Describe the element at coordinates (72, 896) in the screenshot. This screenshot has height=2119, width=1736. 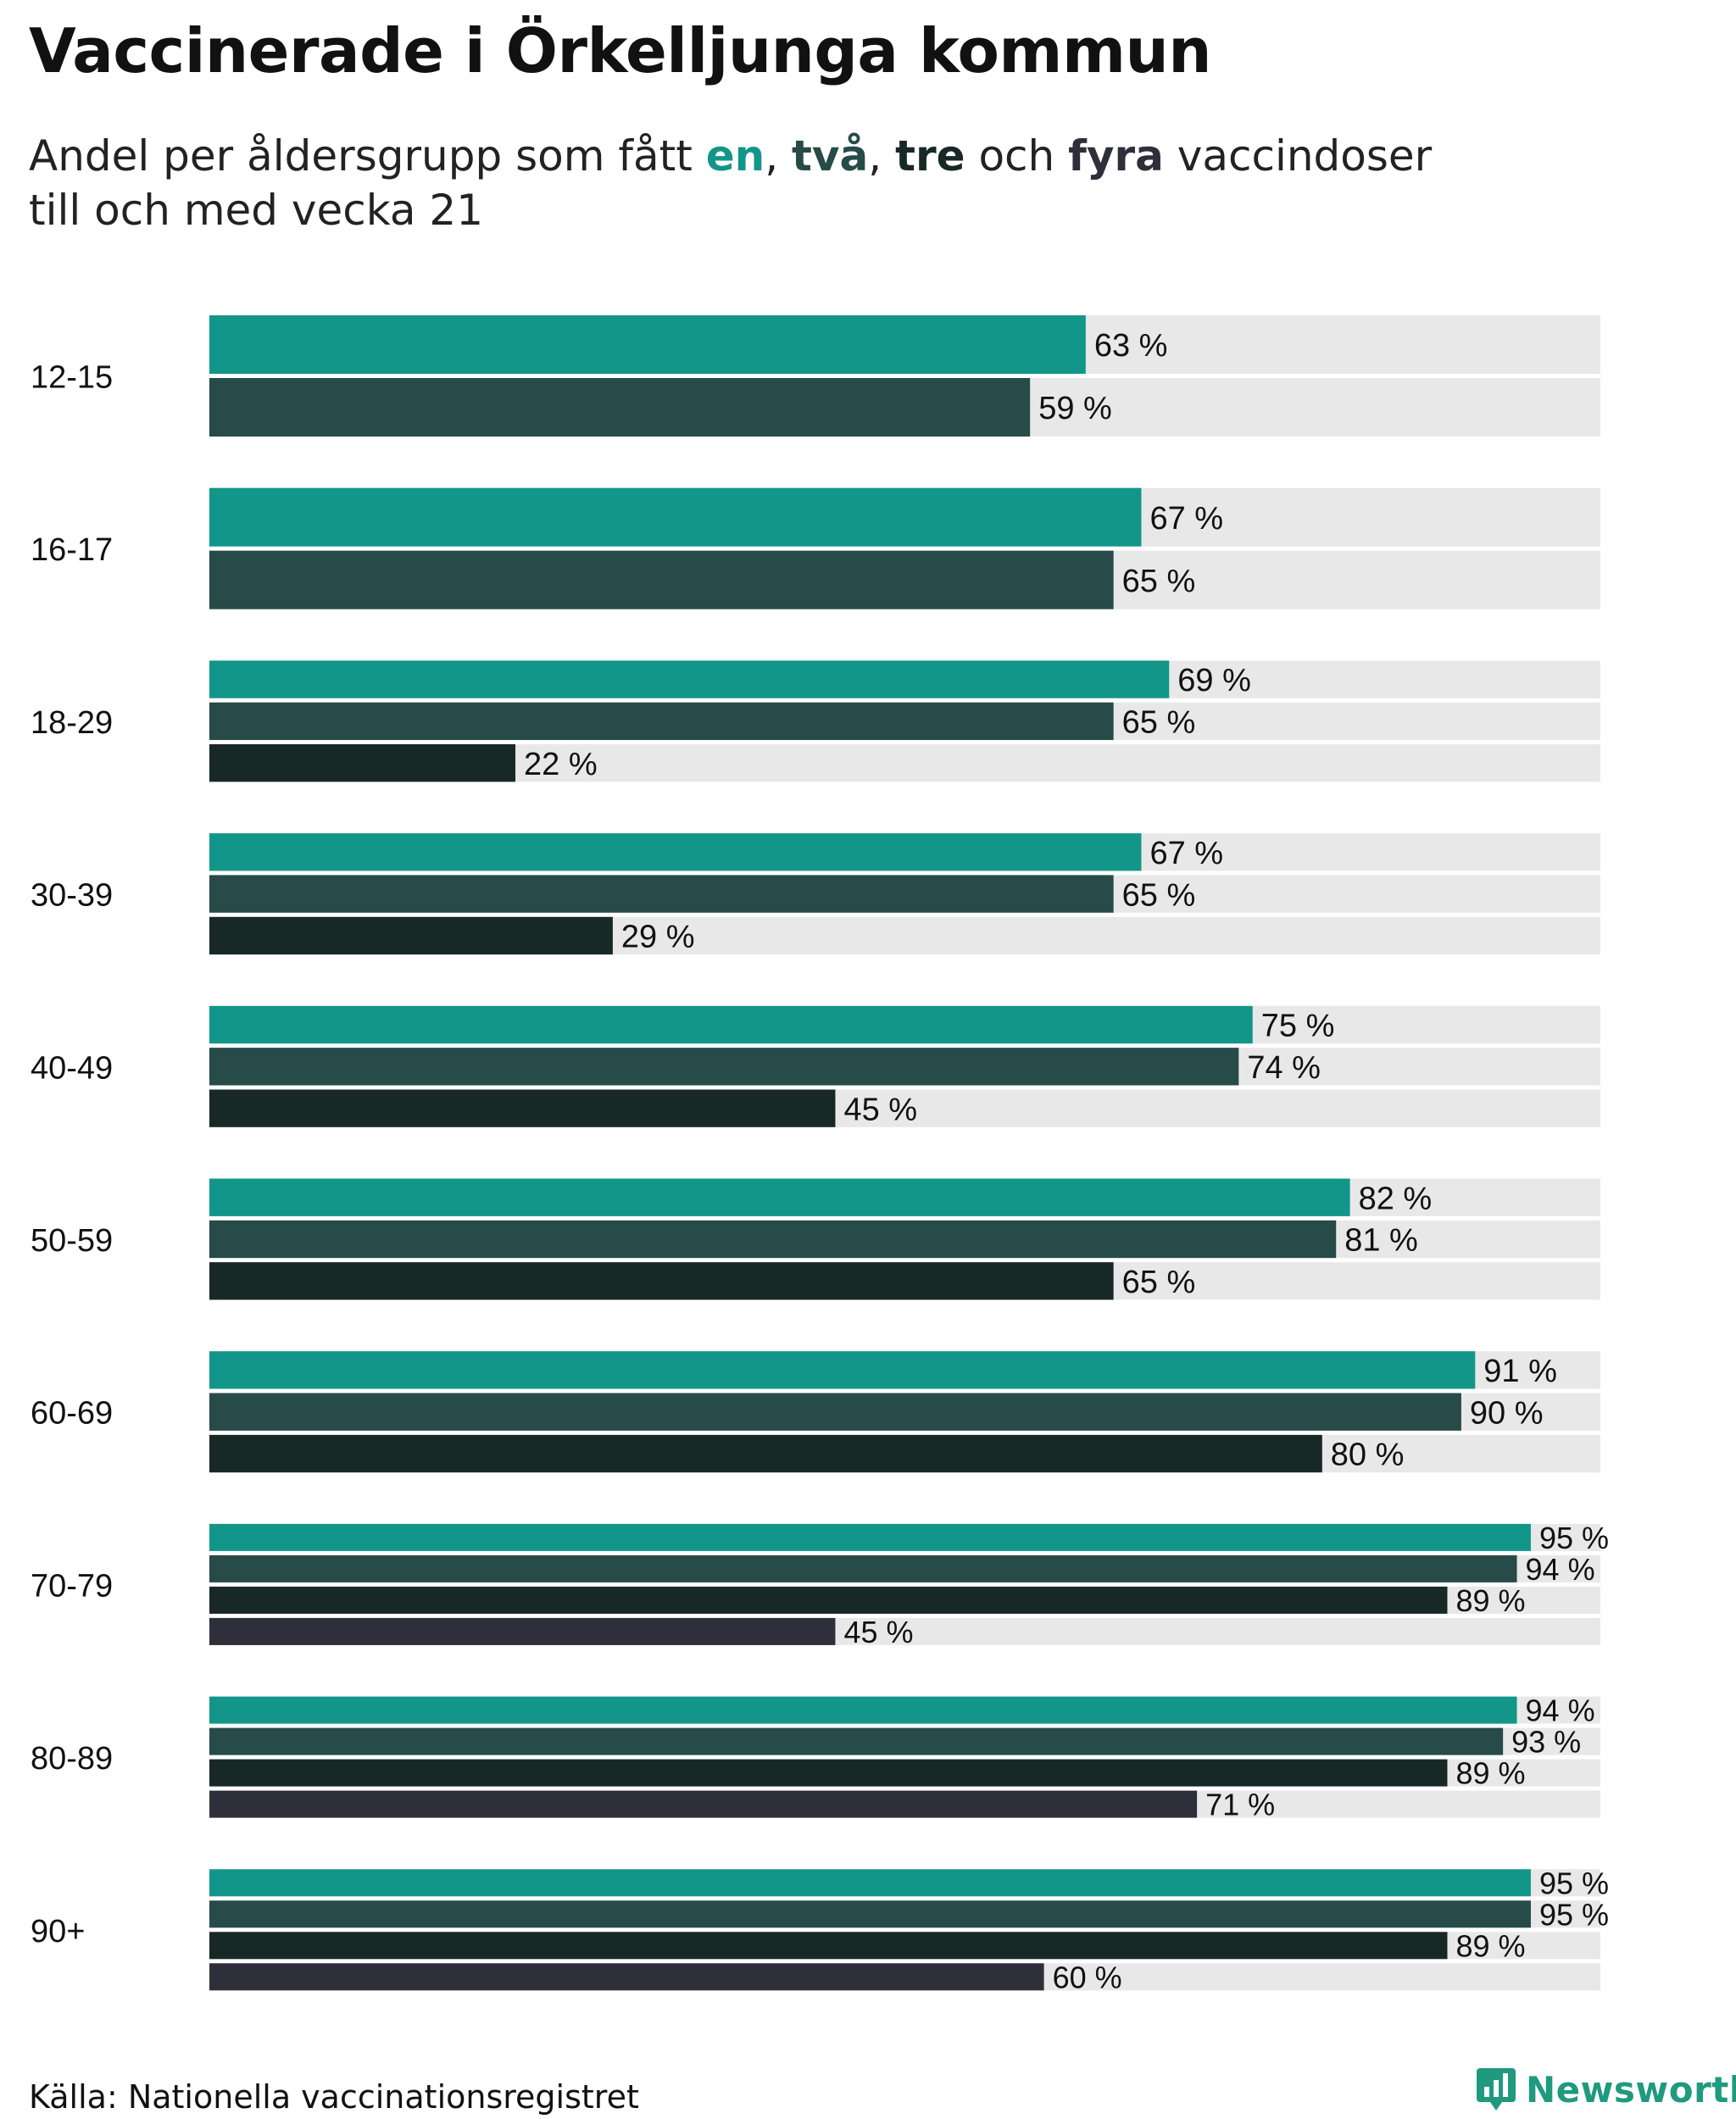
I see `category-label: 30-39` at that location.